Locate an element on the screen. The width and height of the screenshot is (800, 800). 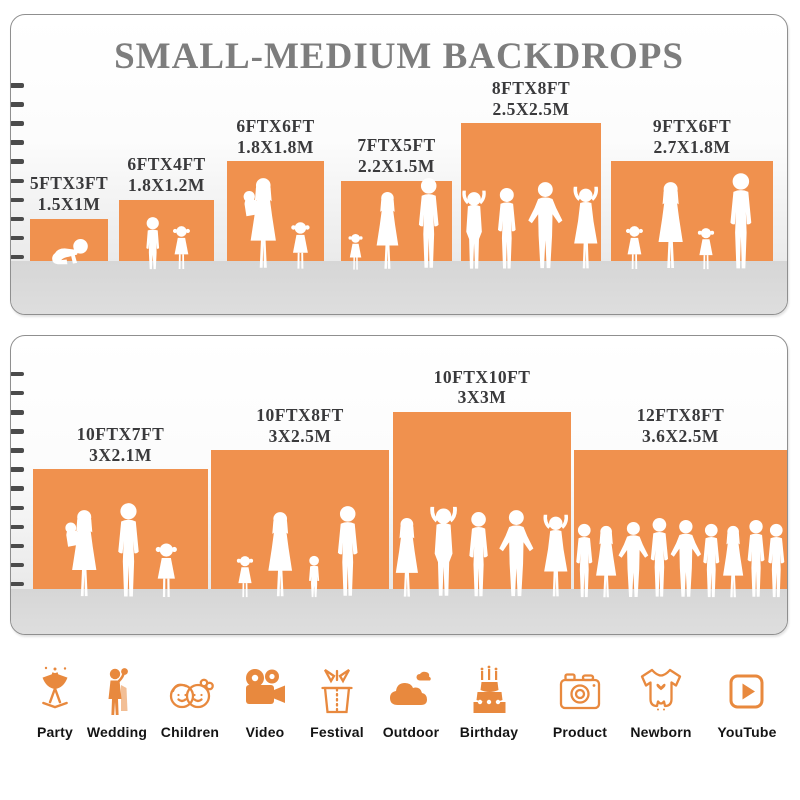
category-label: Children is located at coordinates (190, 732).